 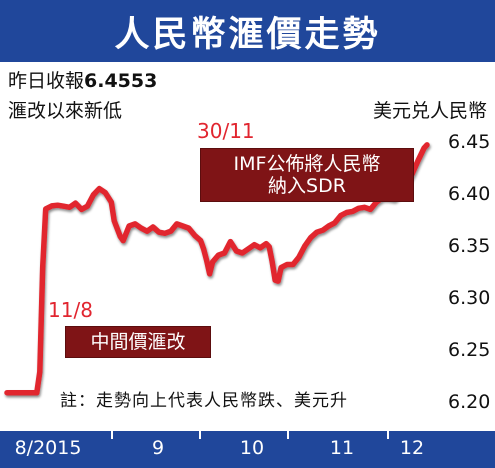 What do you see at coordinates (46, 81) in the screenshot?
I see `close-prefix: 昨日收報` at bounding box center [46, 81].